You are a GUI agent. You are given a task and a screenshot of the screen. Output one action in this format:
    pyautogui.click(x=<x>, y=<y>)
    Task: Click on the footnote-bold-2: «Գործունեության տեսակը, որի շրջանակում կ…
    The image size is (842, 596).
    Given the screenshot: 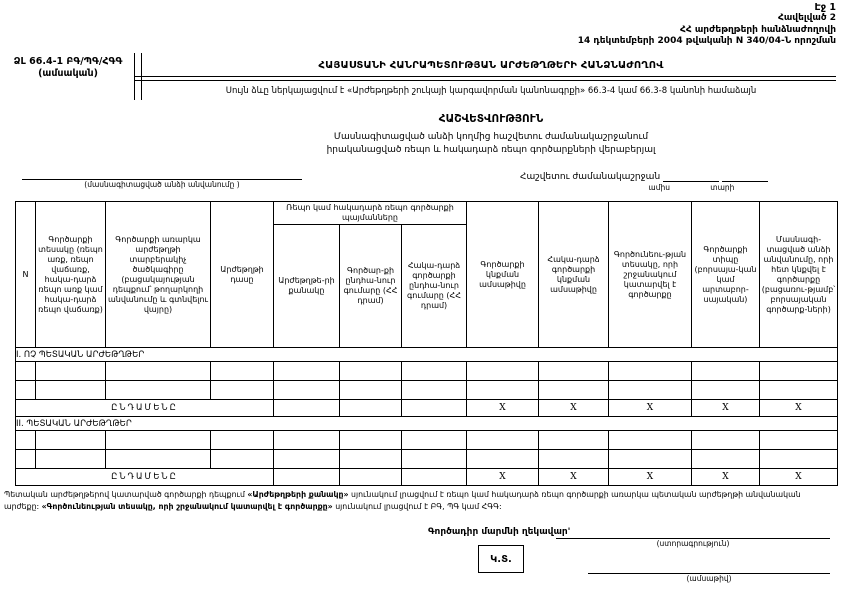 What is the action you would take?
    pyautogui.click(x=187, y=506)
    